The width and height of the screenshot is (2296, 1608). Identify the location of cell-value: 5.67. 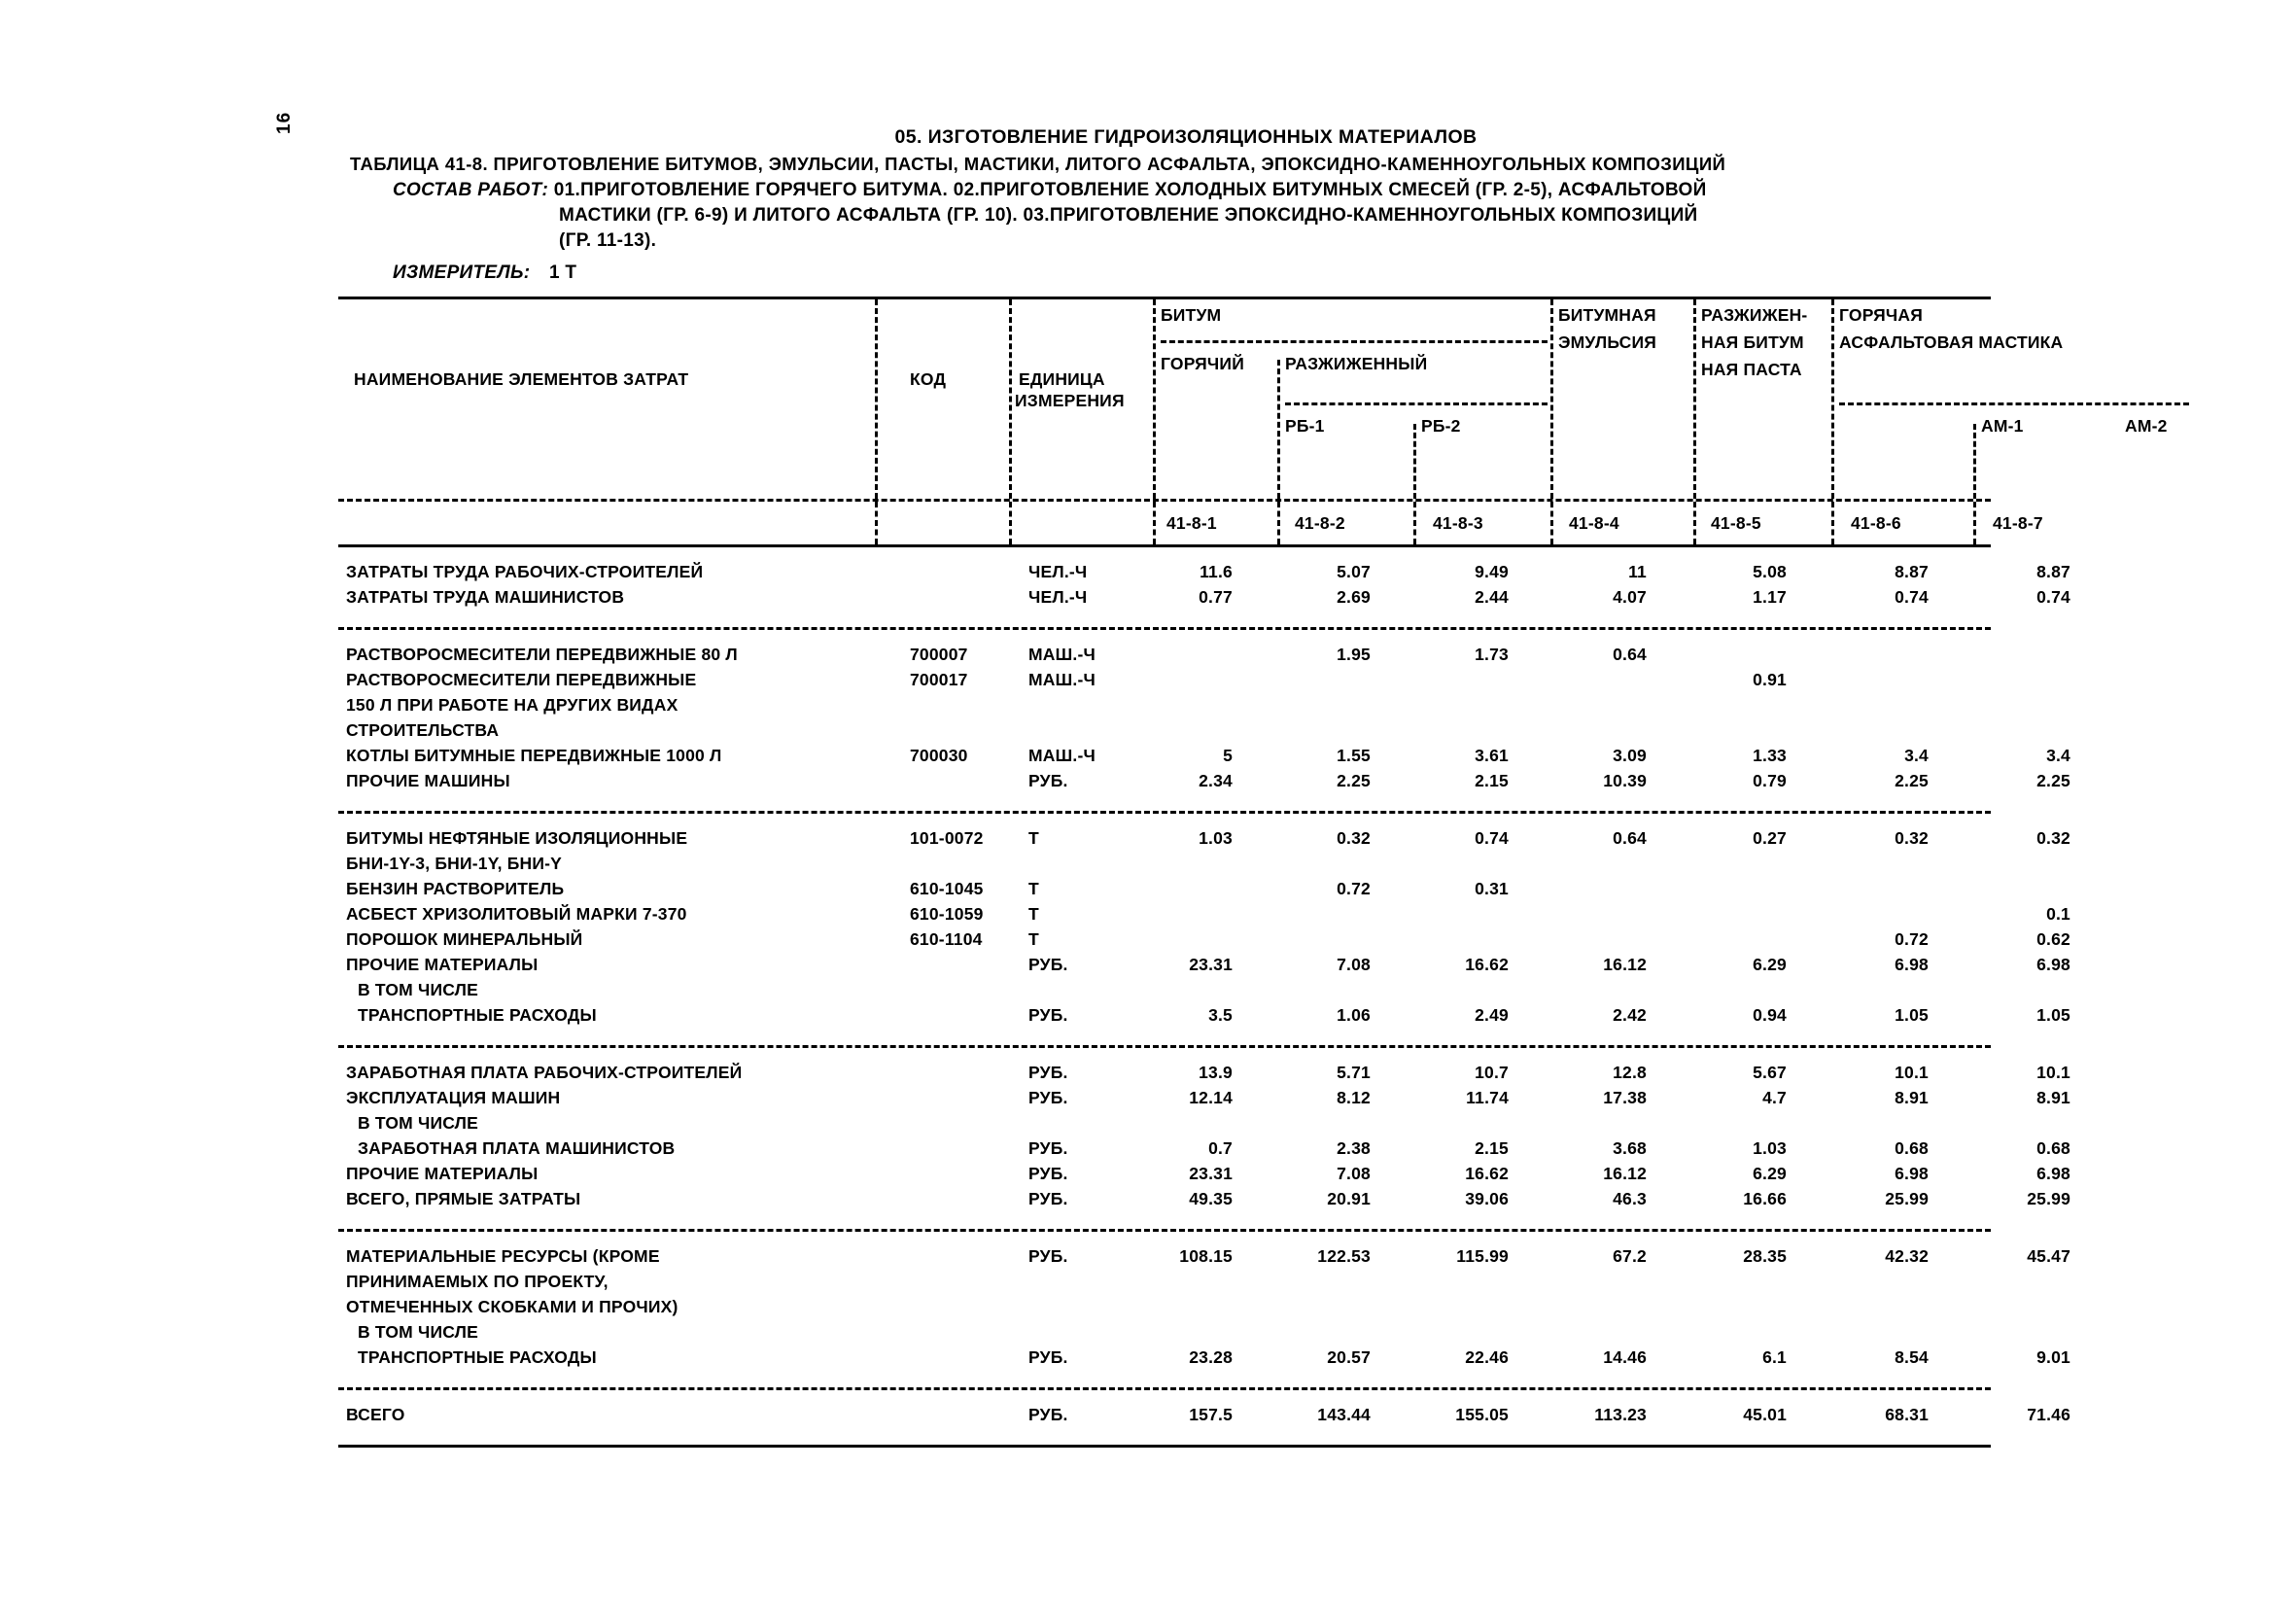
(1770, 1072).